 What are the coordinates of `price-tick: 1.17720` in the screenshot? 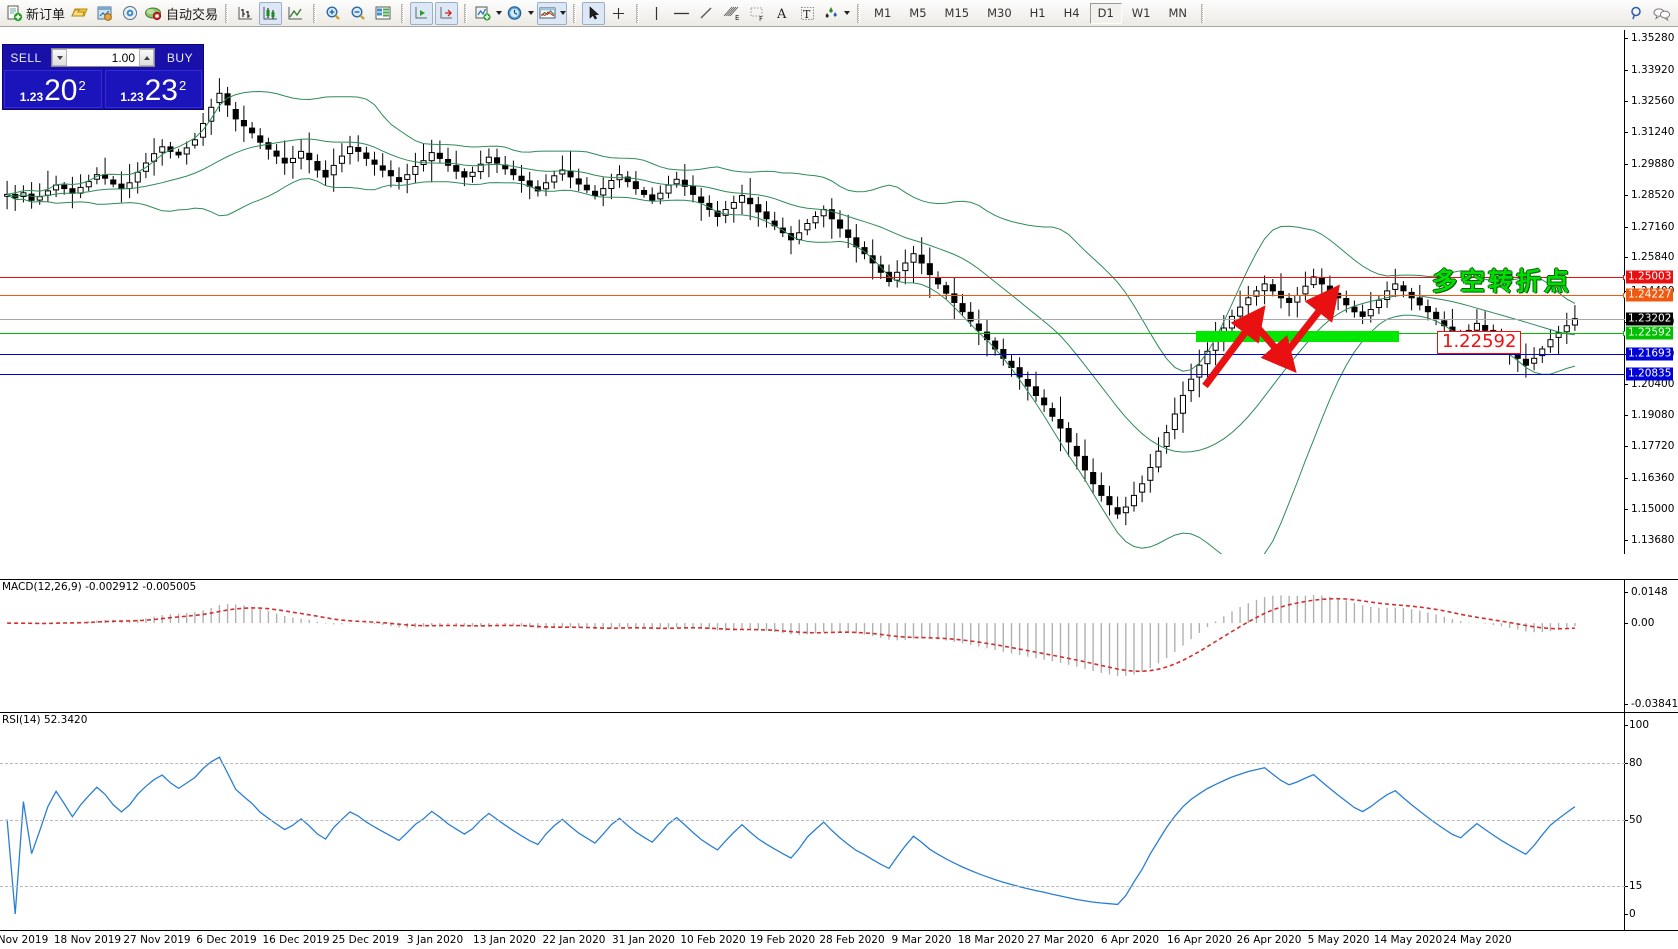 It's located at (1649, 446).